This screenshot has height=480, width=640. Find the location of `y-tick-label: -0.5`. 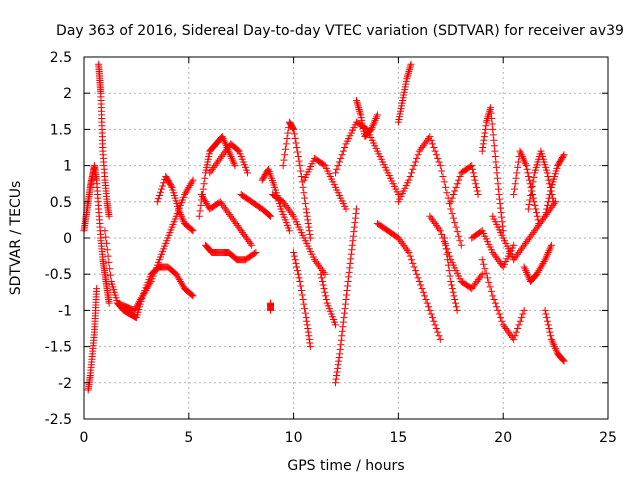

y-tick-label: -0.5 is located at coordinates (58, 275).